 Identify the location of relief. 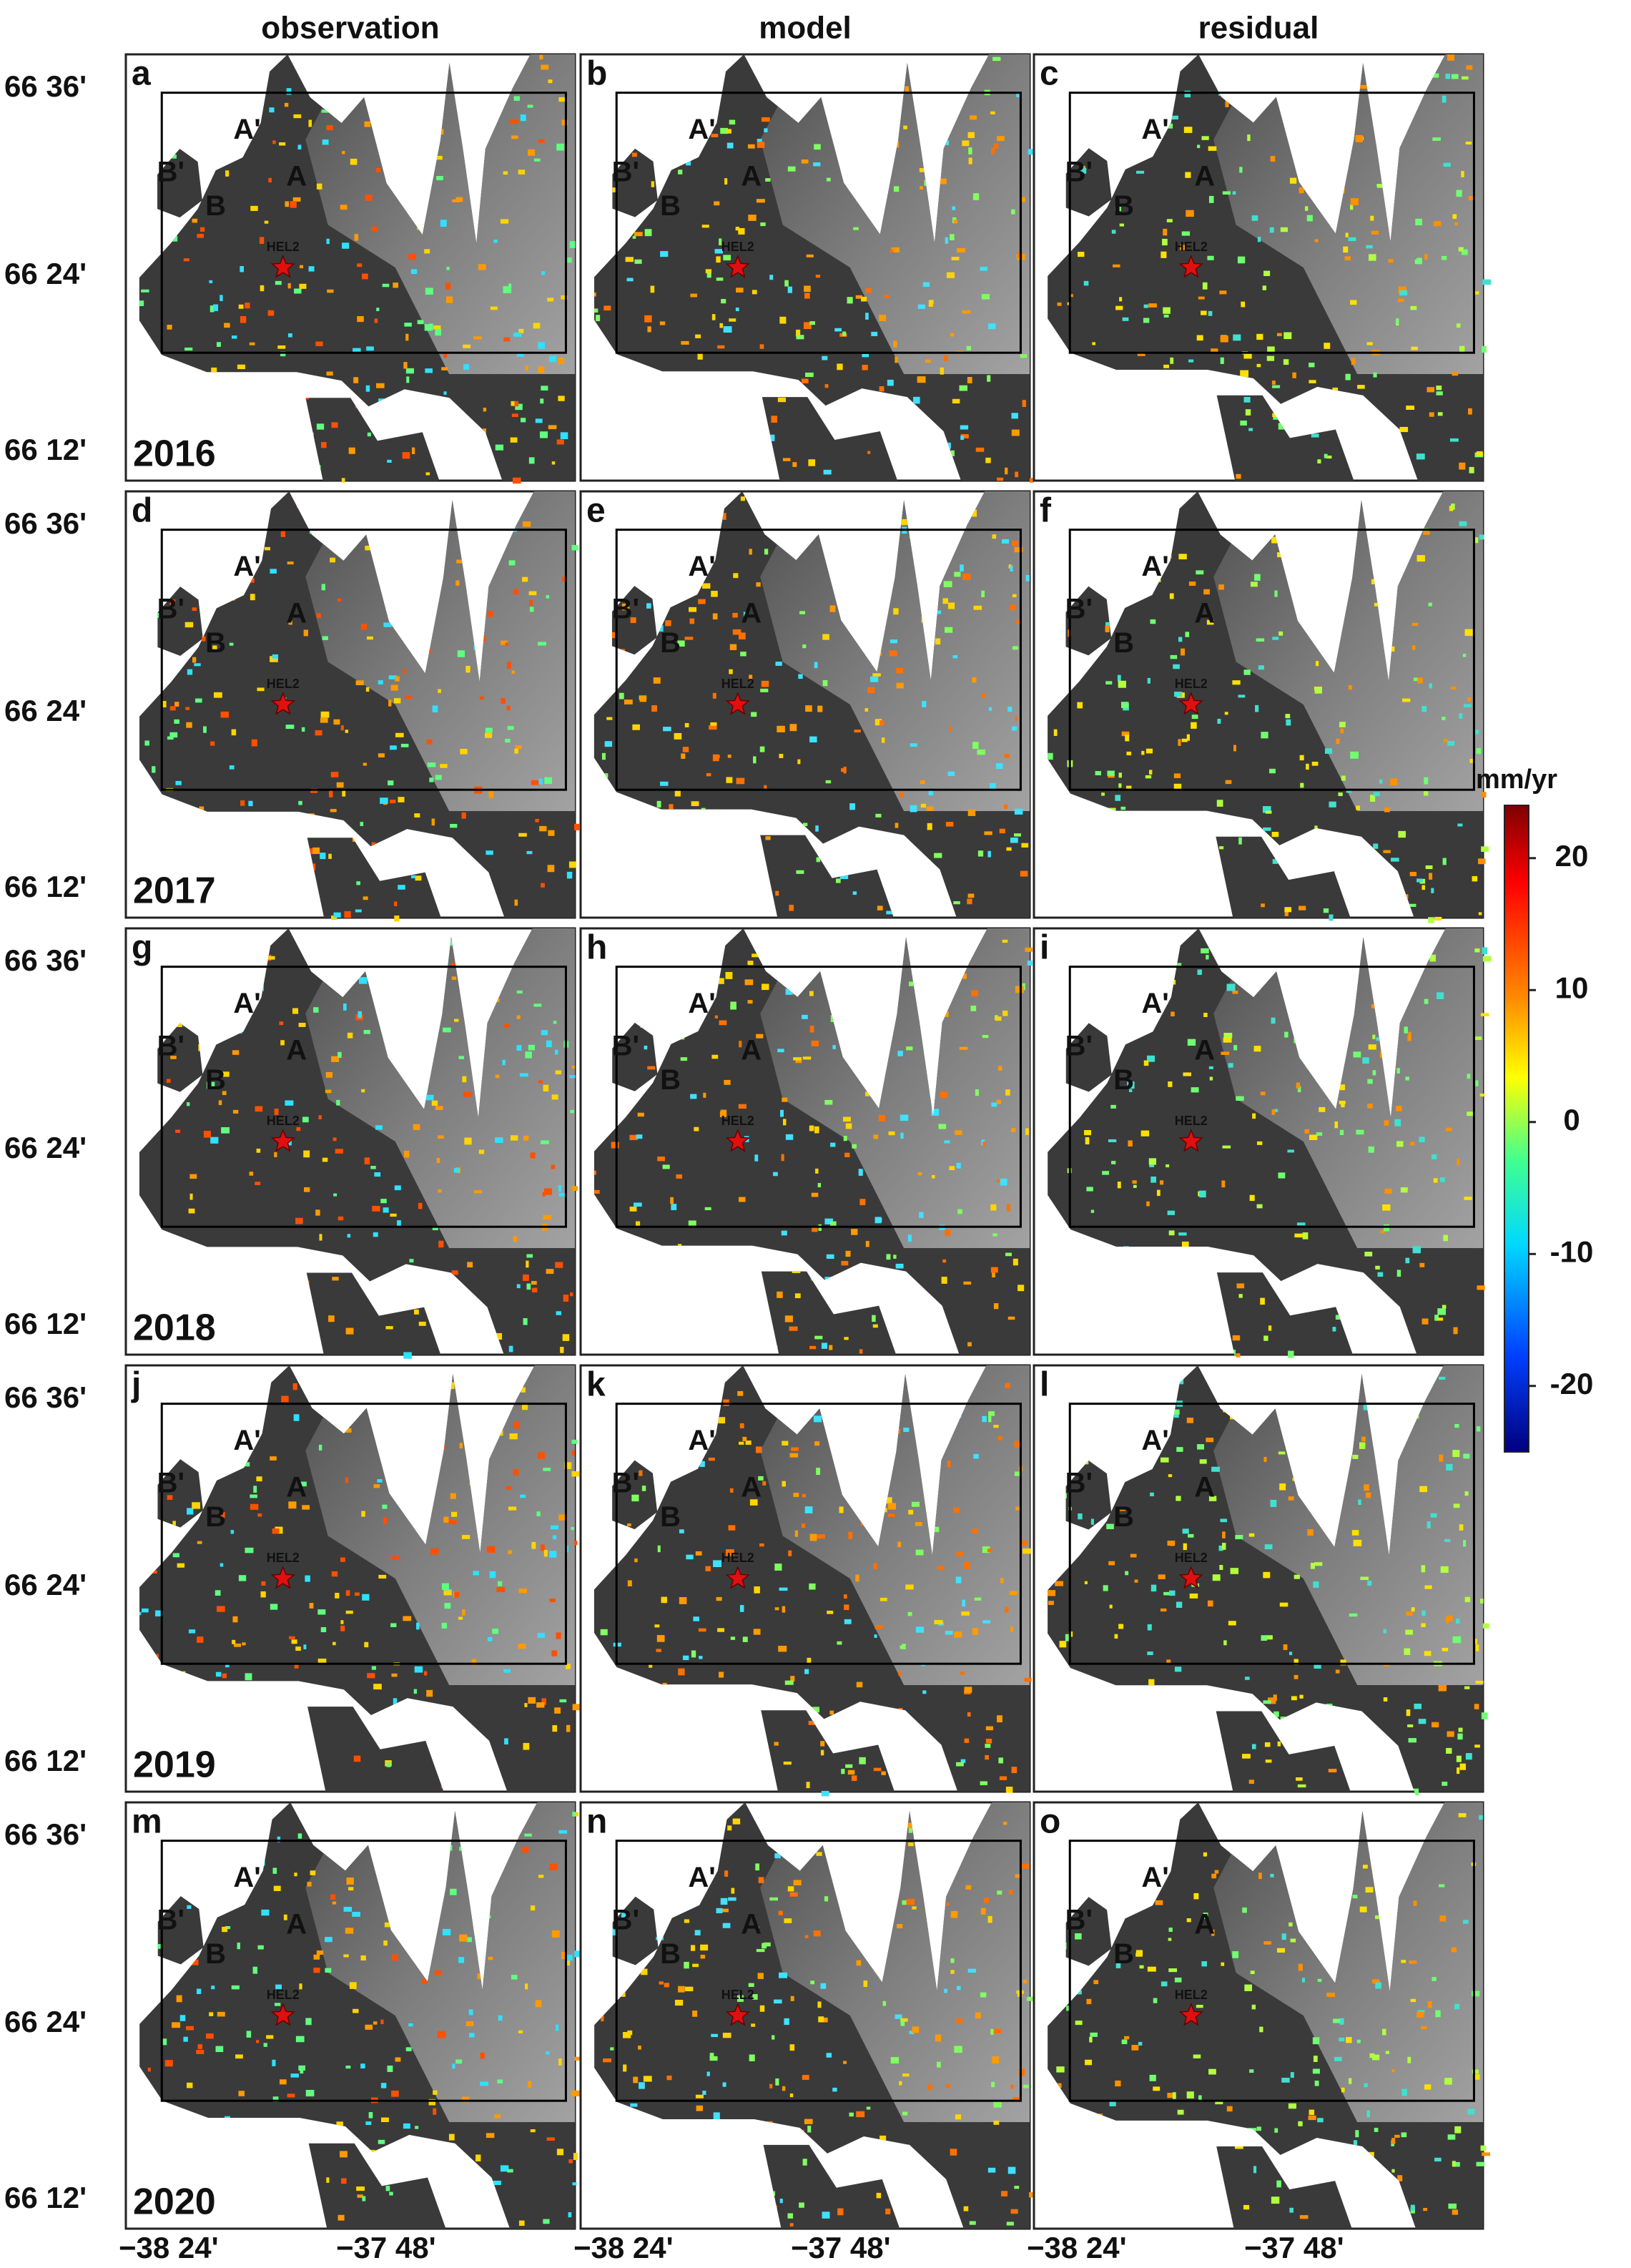
(440, 1962).